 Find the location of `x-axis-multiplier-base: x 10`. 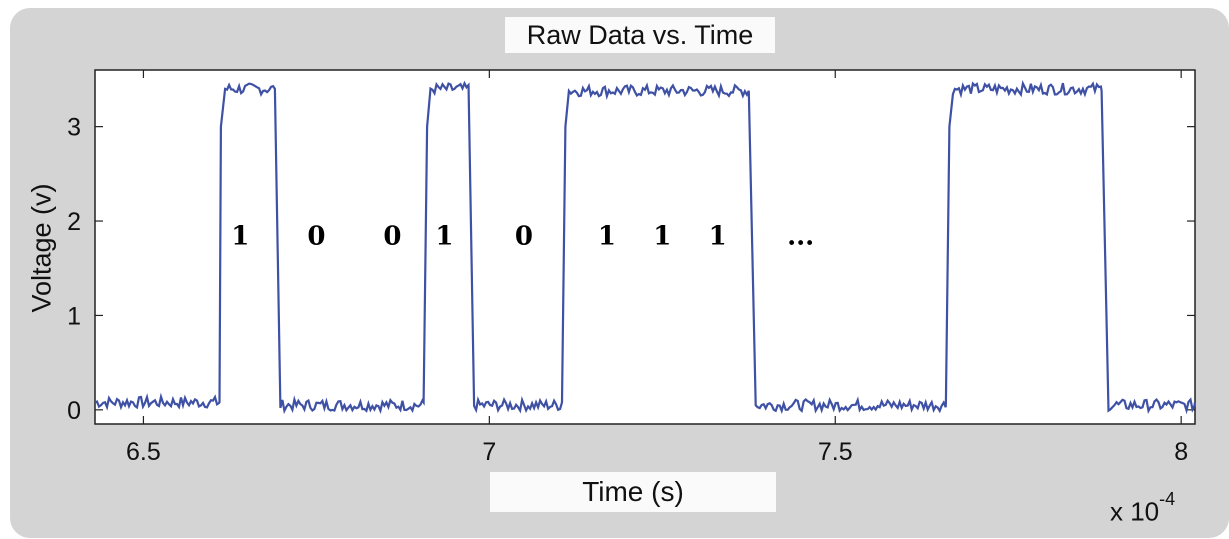

x-axis-multiplier-base: x 10 is located at coordinates (1135, 511).